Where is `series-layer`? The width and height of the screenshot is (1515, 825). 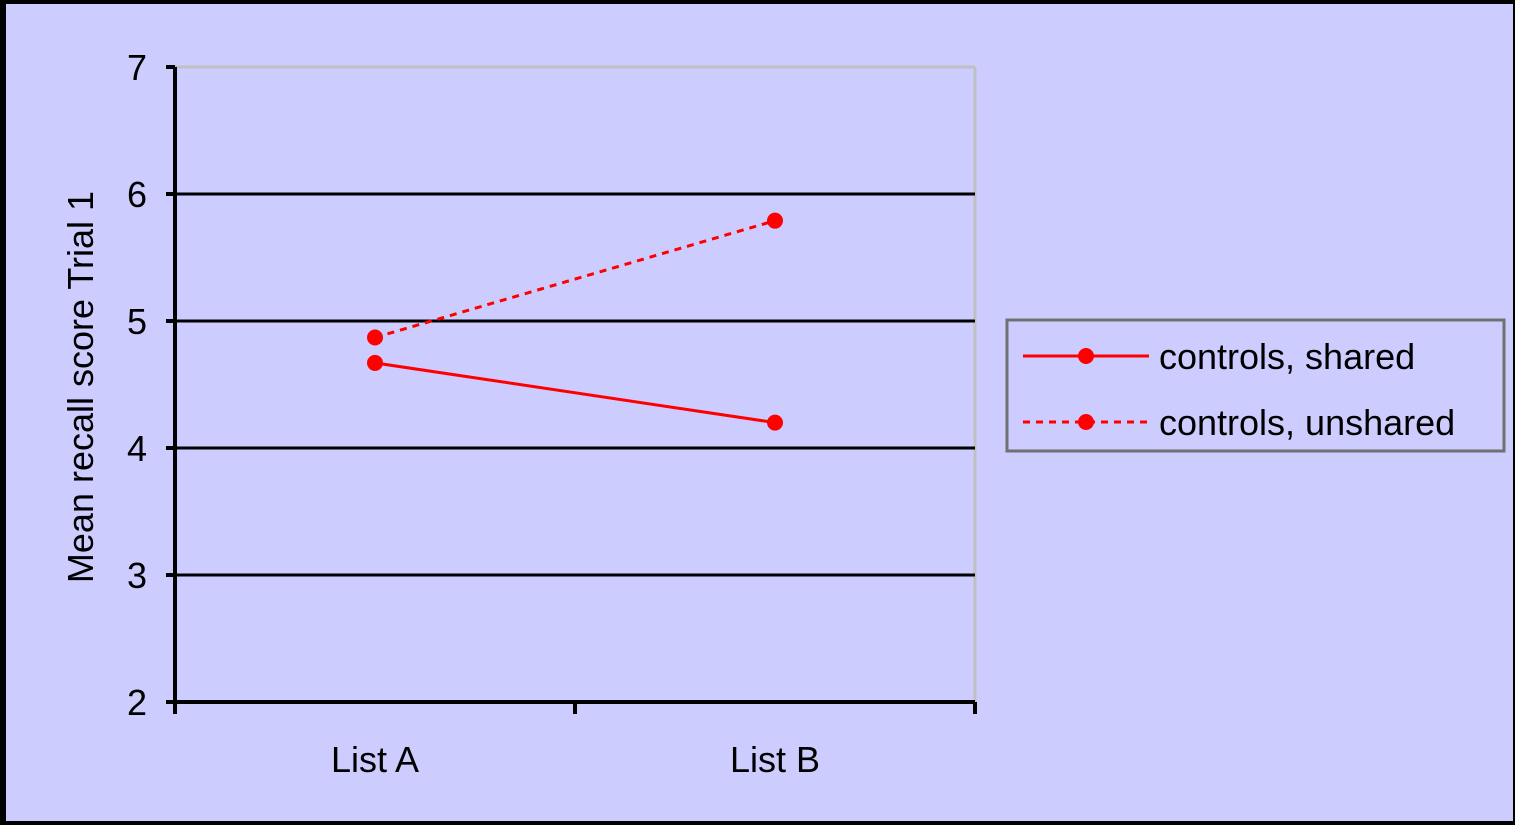
series-layer is located at coordinates (575, 321).